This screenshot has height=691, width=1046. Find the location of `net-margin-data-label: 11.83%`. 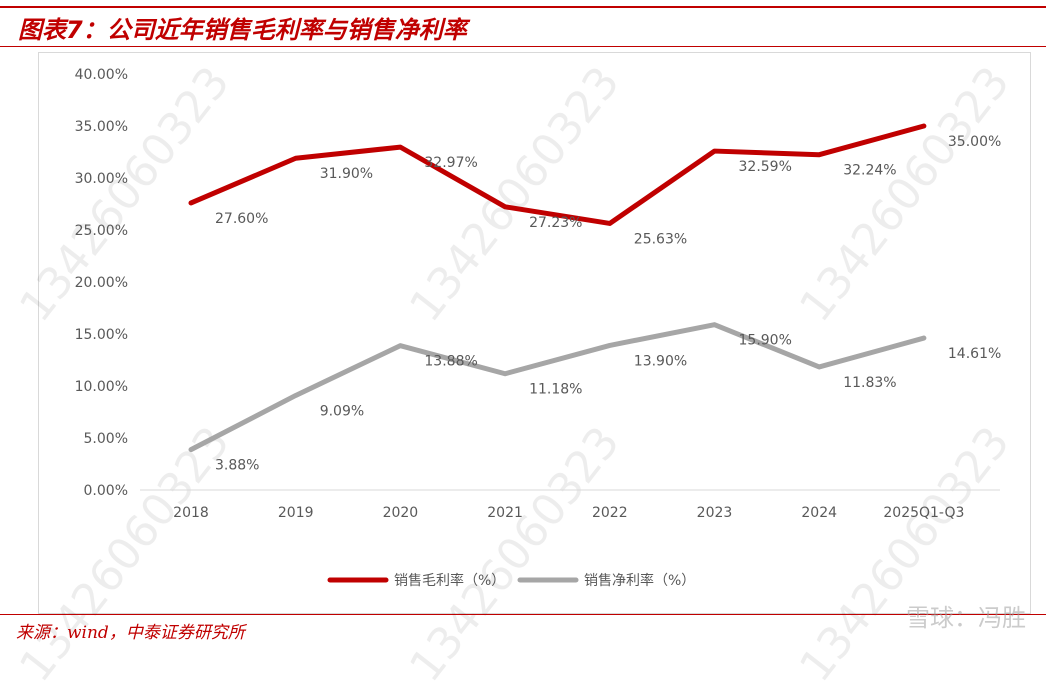

net-margin-data-label: 11.83% is located at coordinates (869, 383).